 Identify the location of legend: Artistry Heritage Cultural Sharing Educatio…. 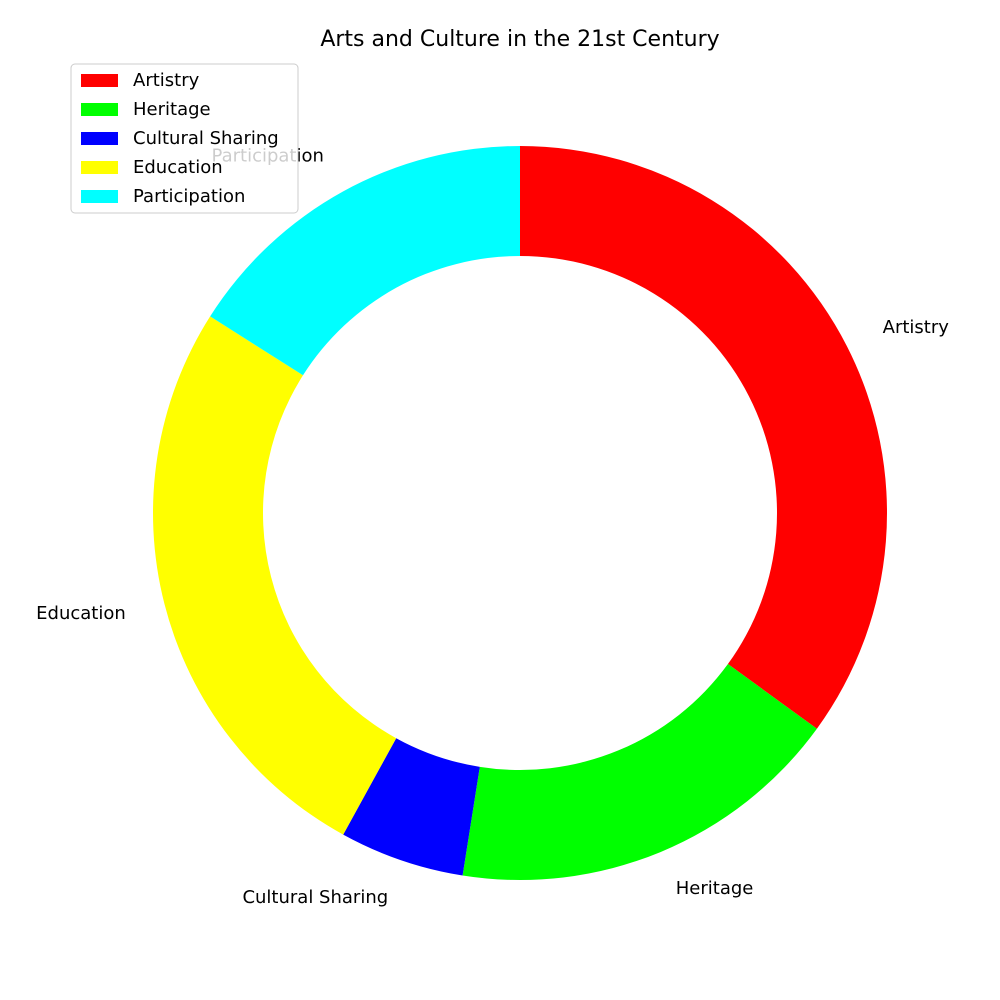
(184, 138).